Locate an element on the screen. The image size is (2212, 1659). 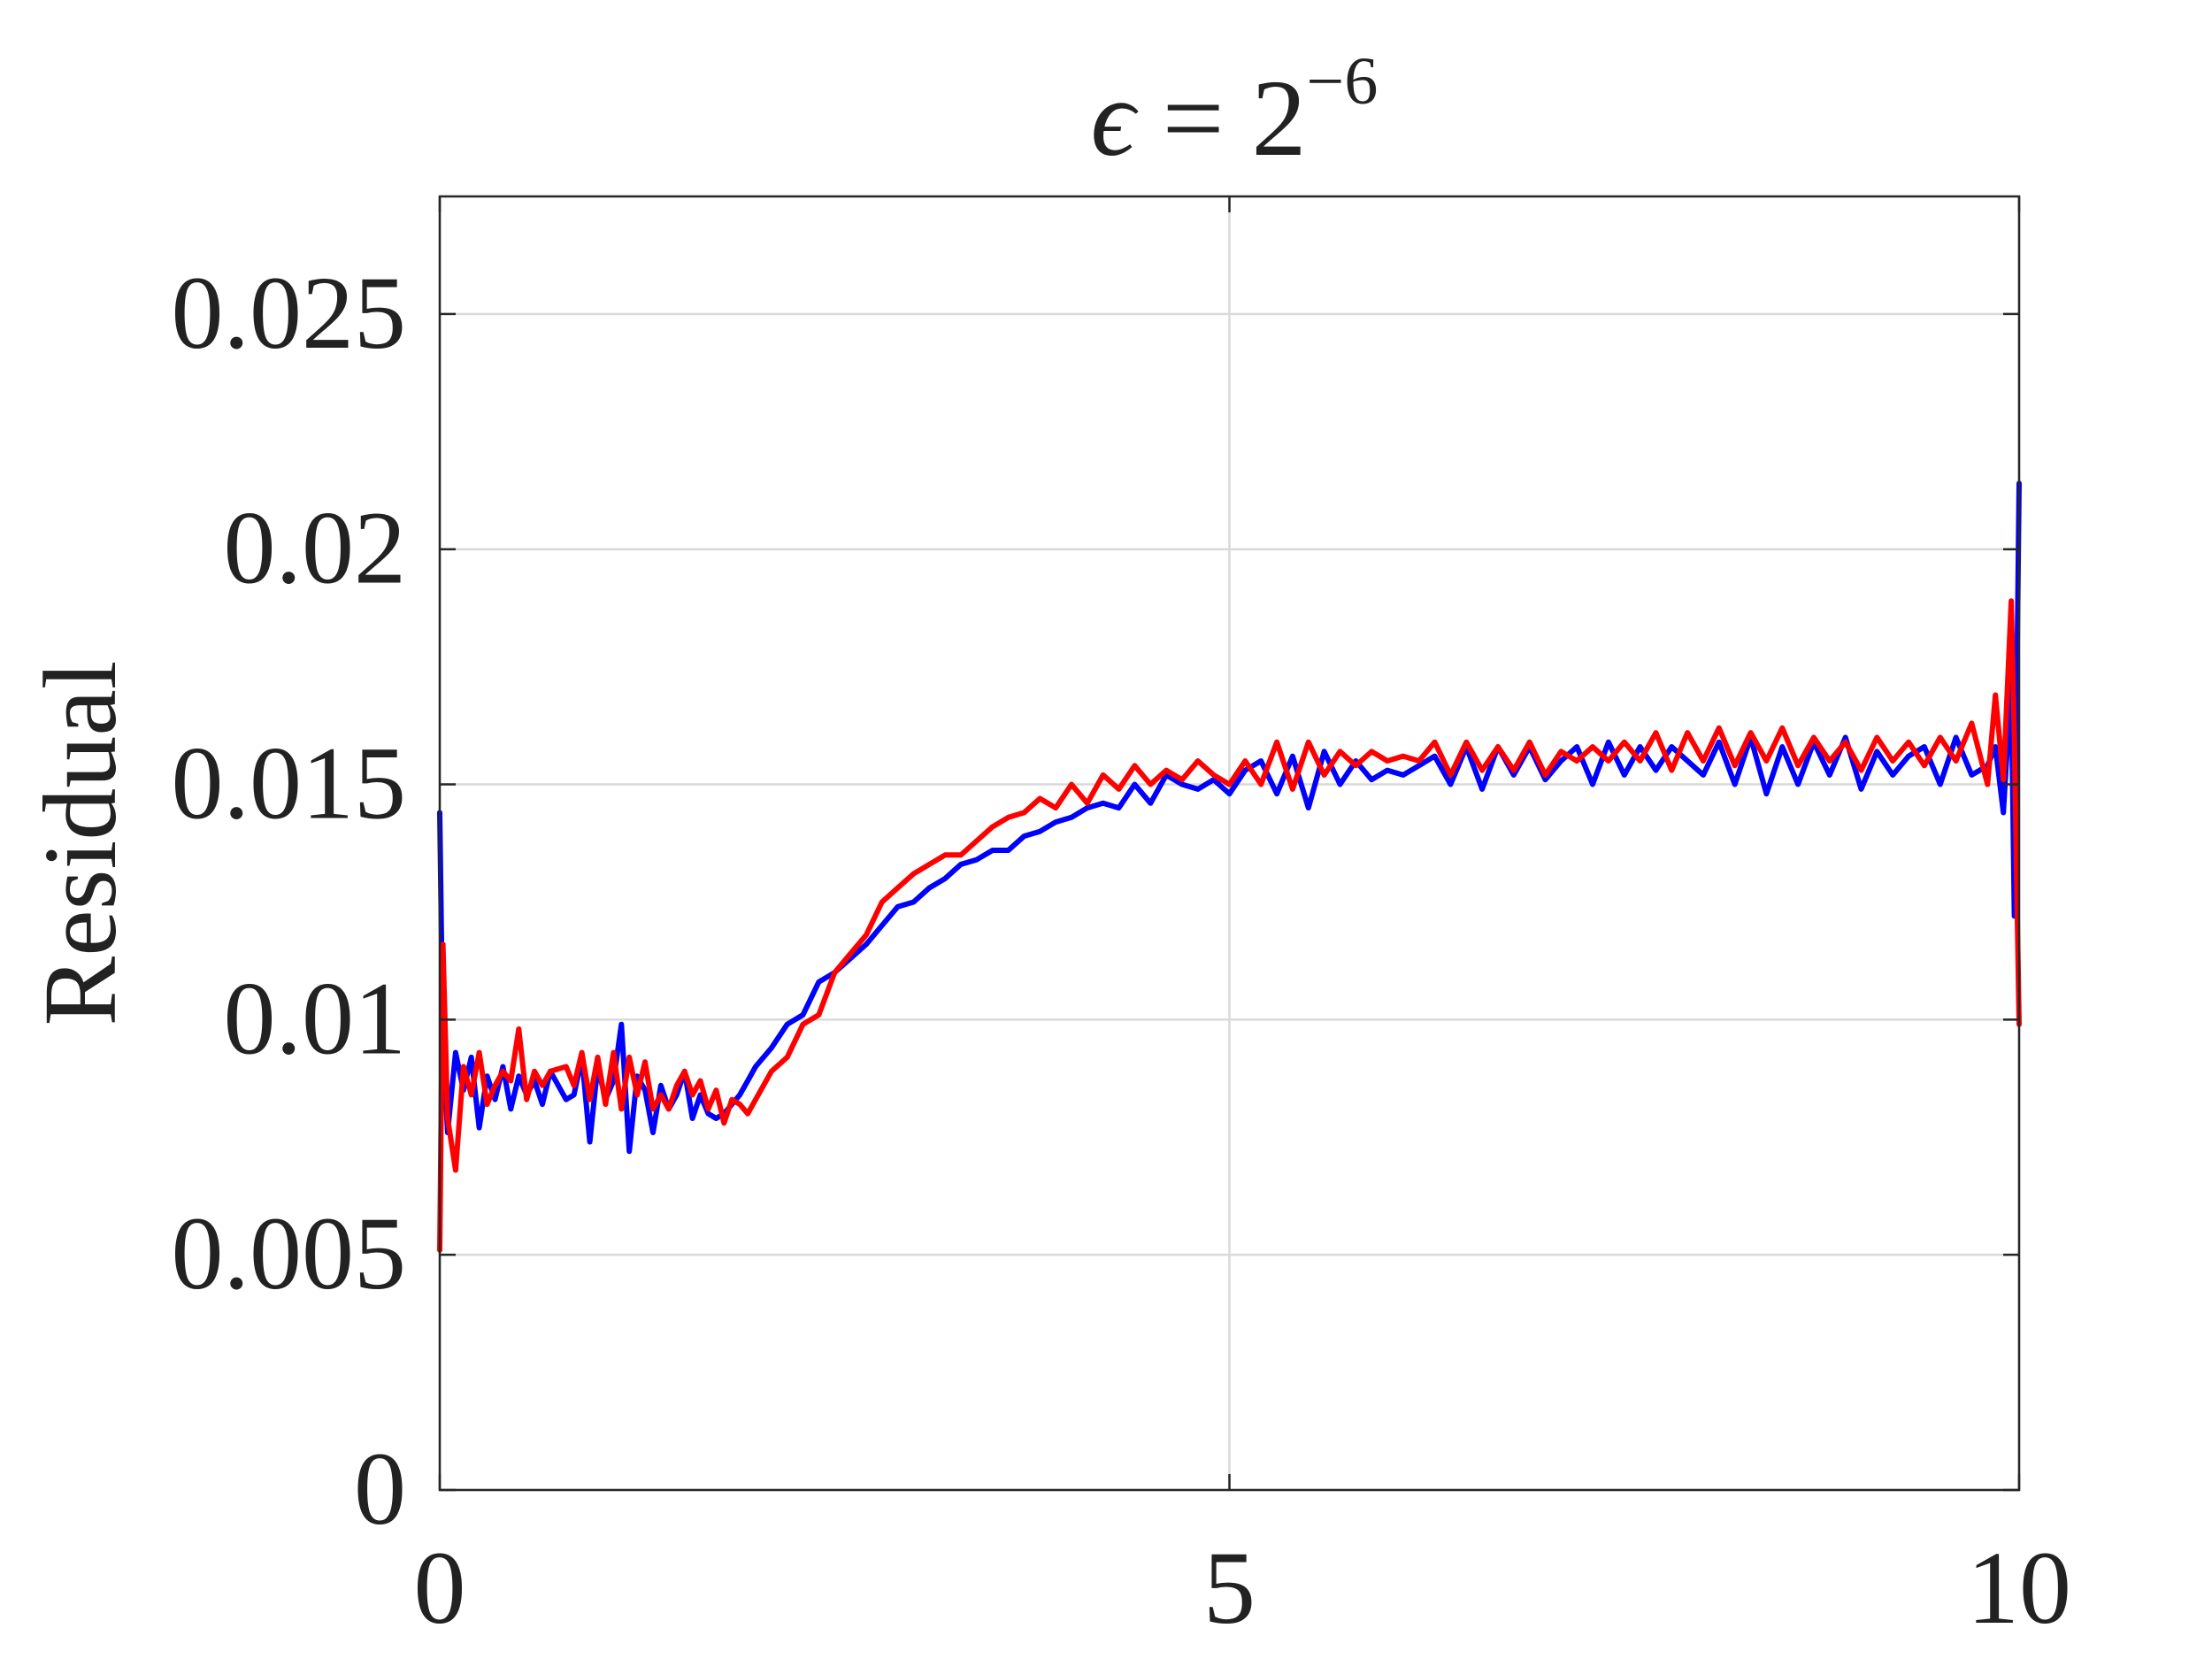
chart-title: ϵ = 2−6 is located at coordinates (1235, 112).